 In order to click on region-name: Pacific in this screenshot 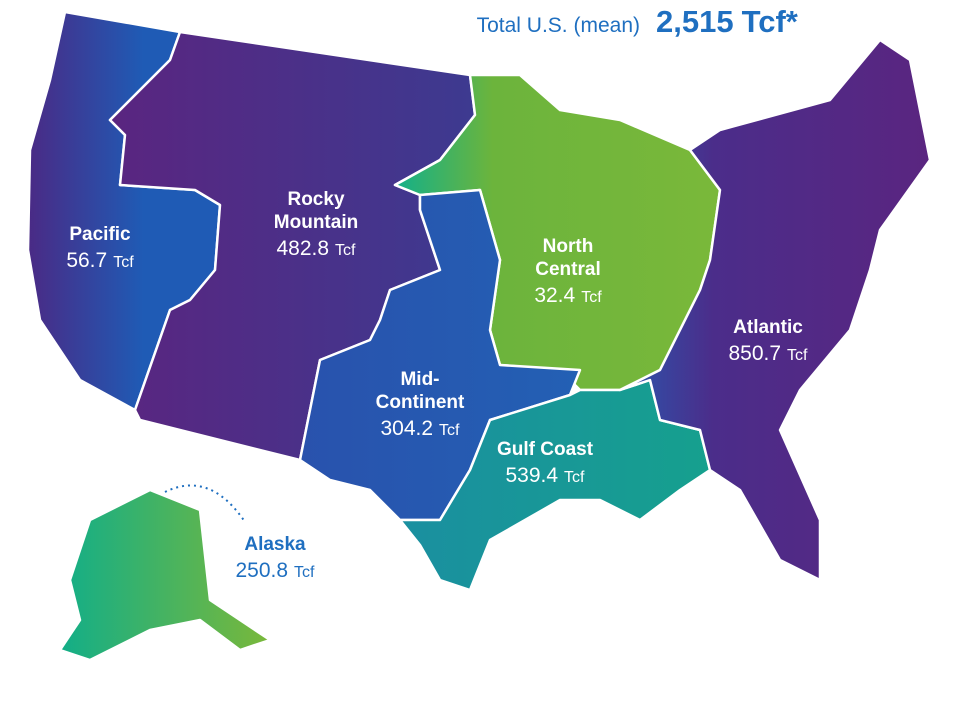, I will do `click(100, 234)`.